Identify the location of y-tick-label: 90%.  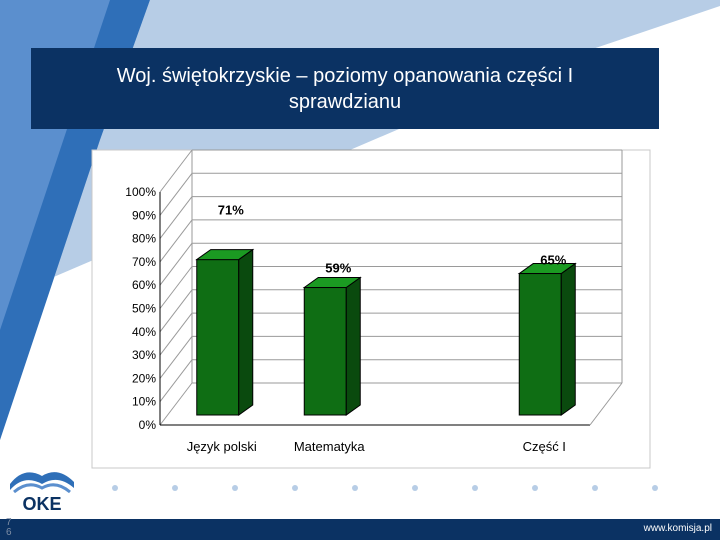
(144, 215).